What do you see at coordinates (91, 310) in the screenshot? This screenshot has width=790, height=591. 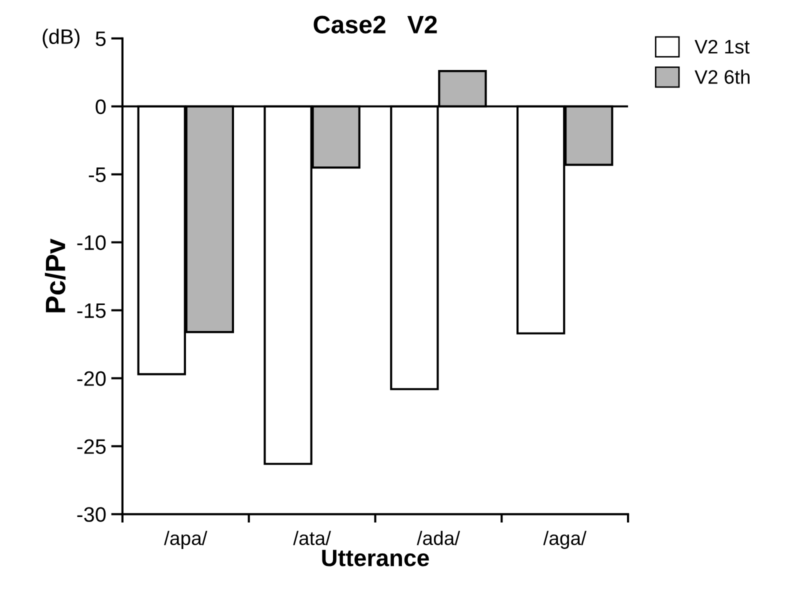 I see `y-tick-label: -15` at bounding box center [91, 310].